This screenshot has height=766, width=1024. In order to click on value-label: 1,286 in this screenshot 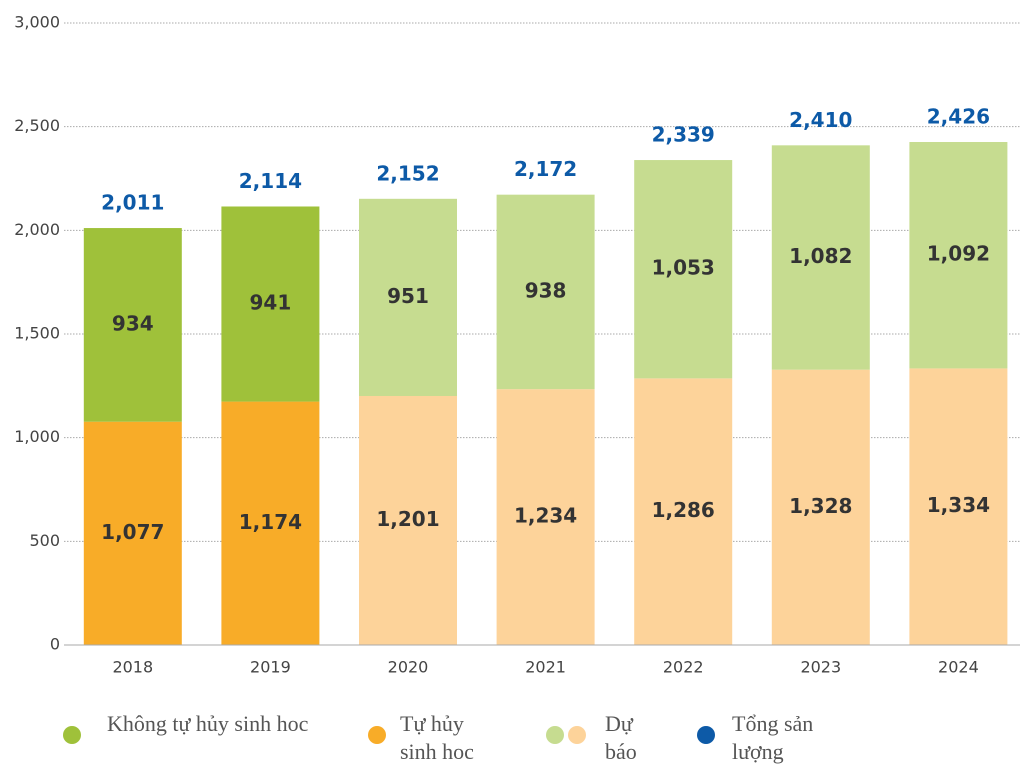, I will do `click(683, 510)`.